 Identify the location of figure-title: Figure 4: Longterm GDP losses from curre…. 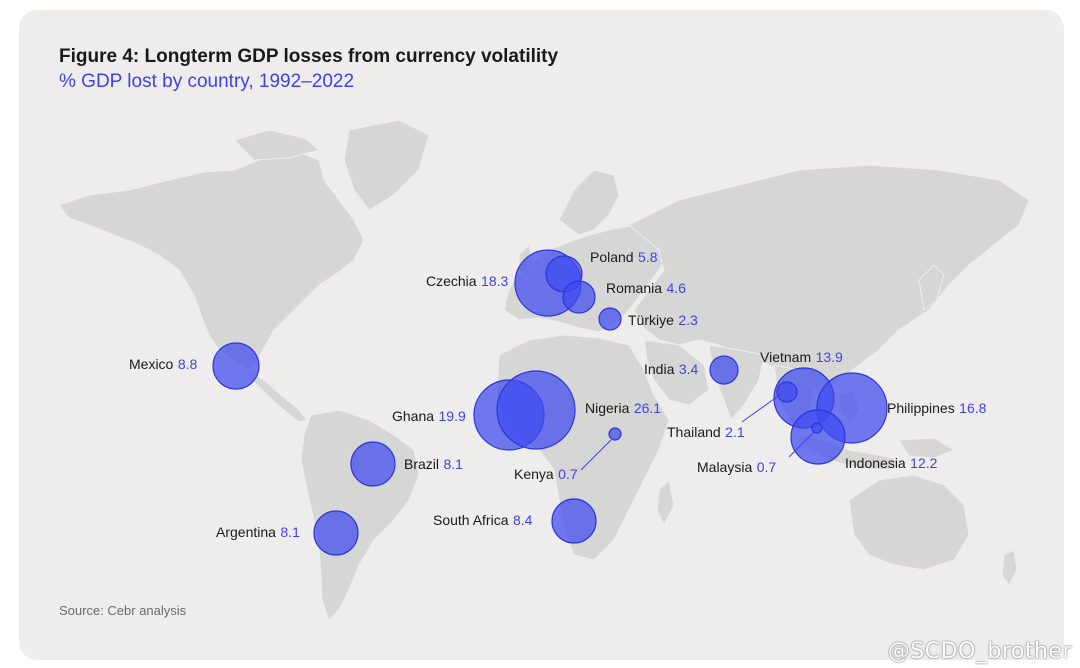
(309, 56).